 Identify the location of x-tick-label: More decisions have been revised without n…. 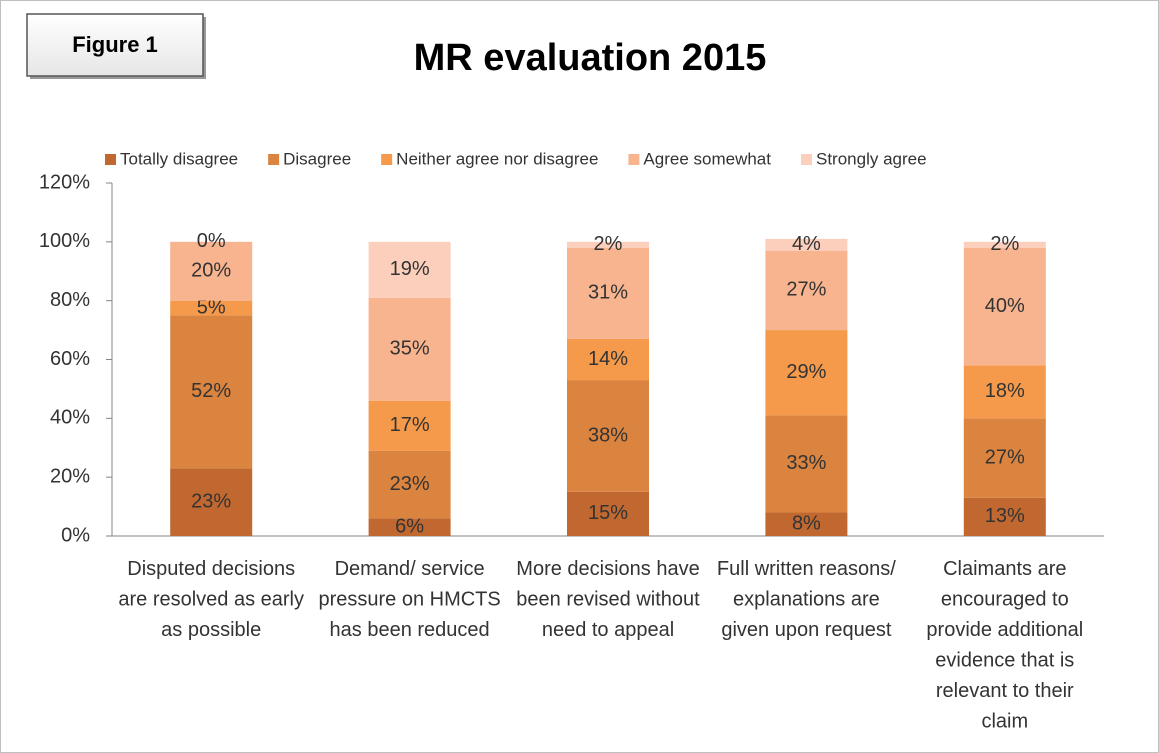
(608, 599).